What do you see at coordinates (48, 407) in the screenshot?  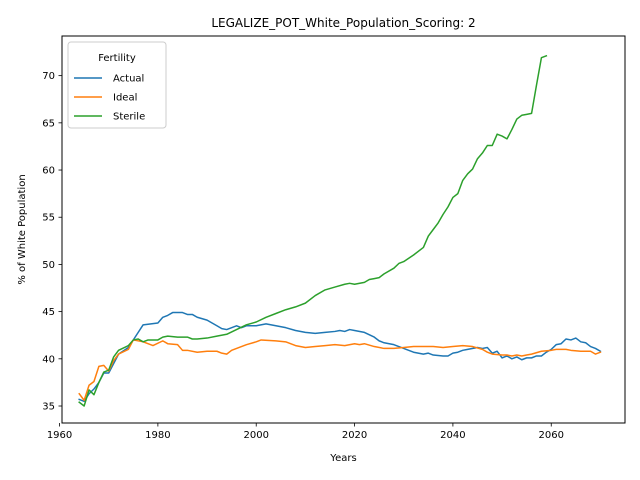 I see `y-tick-label: 35` at bounding box center [48, 407].